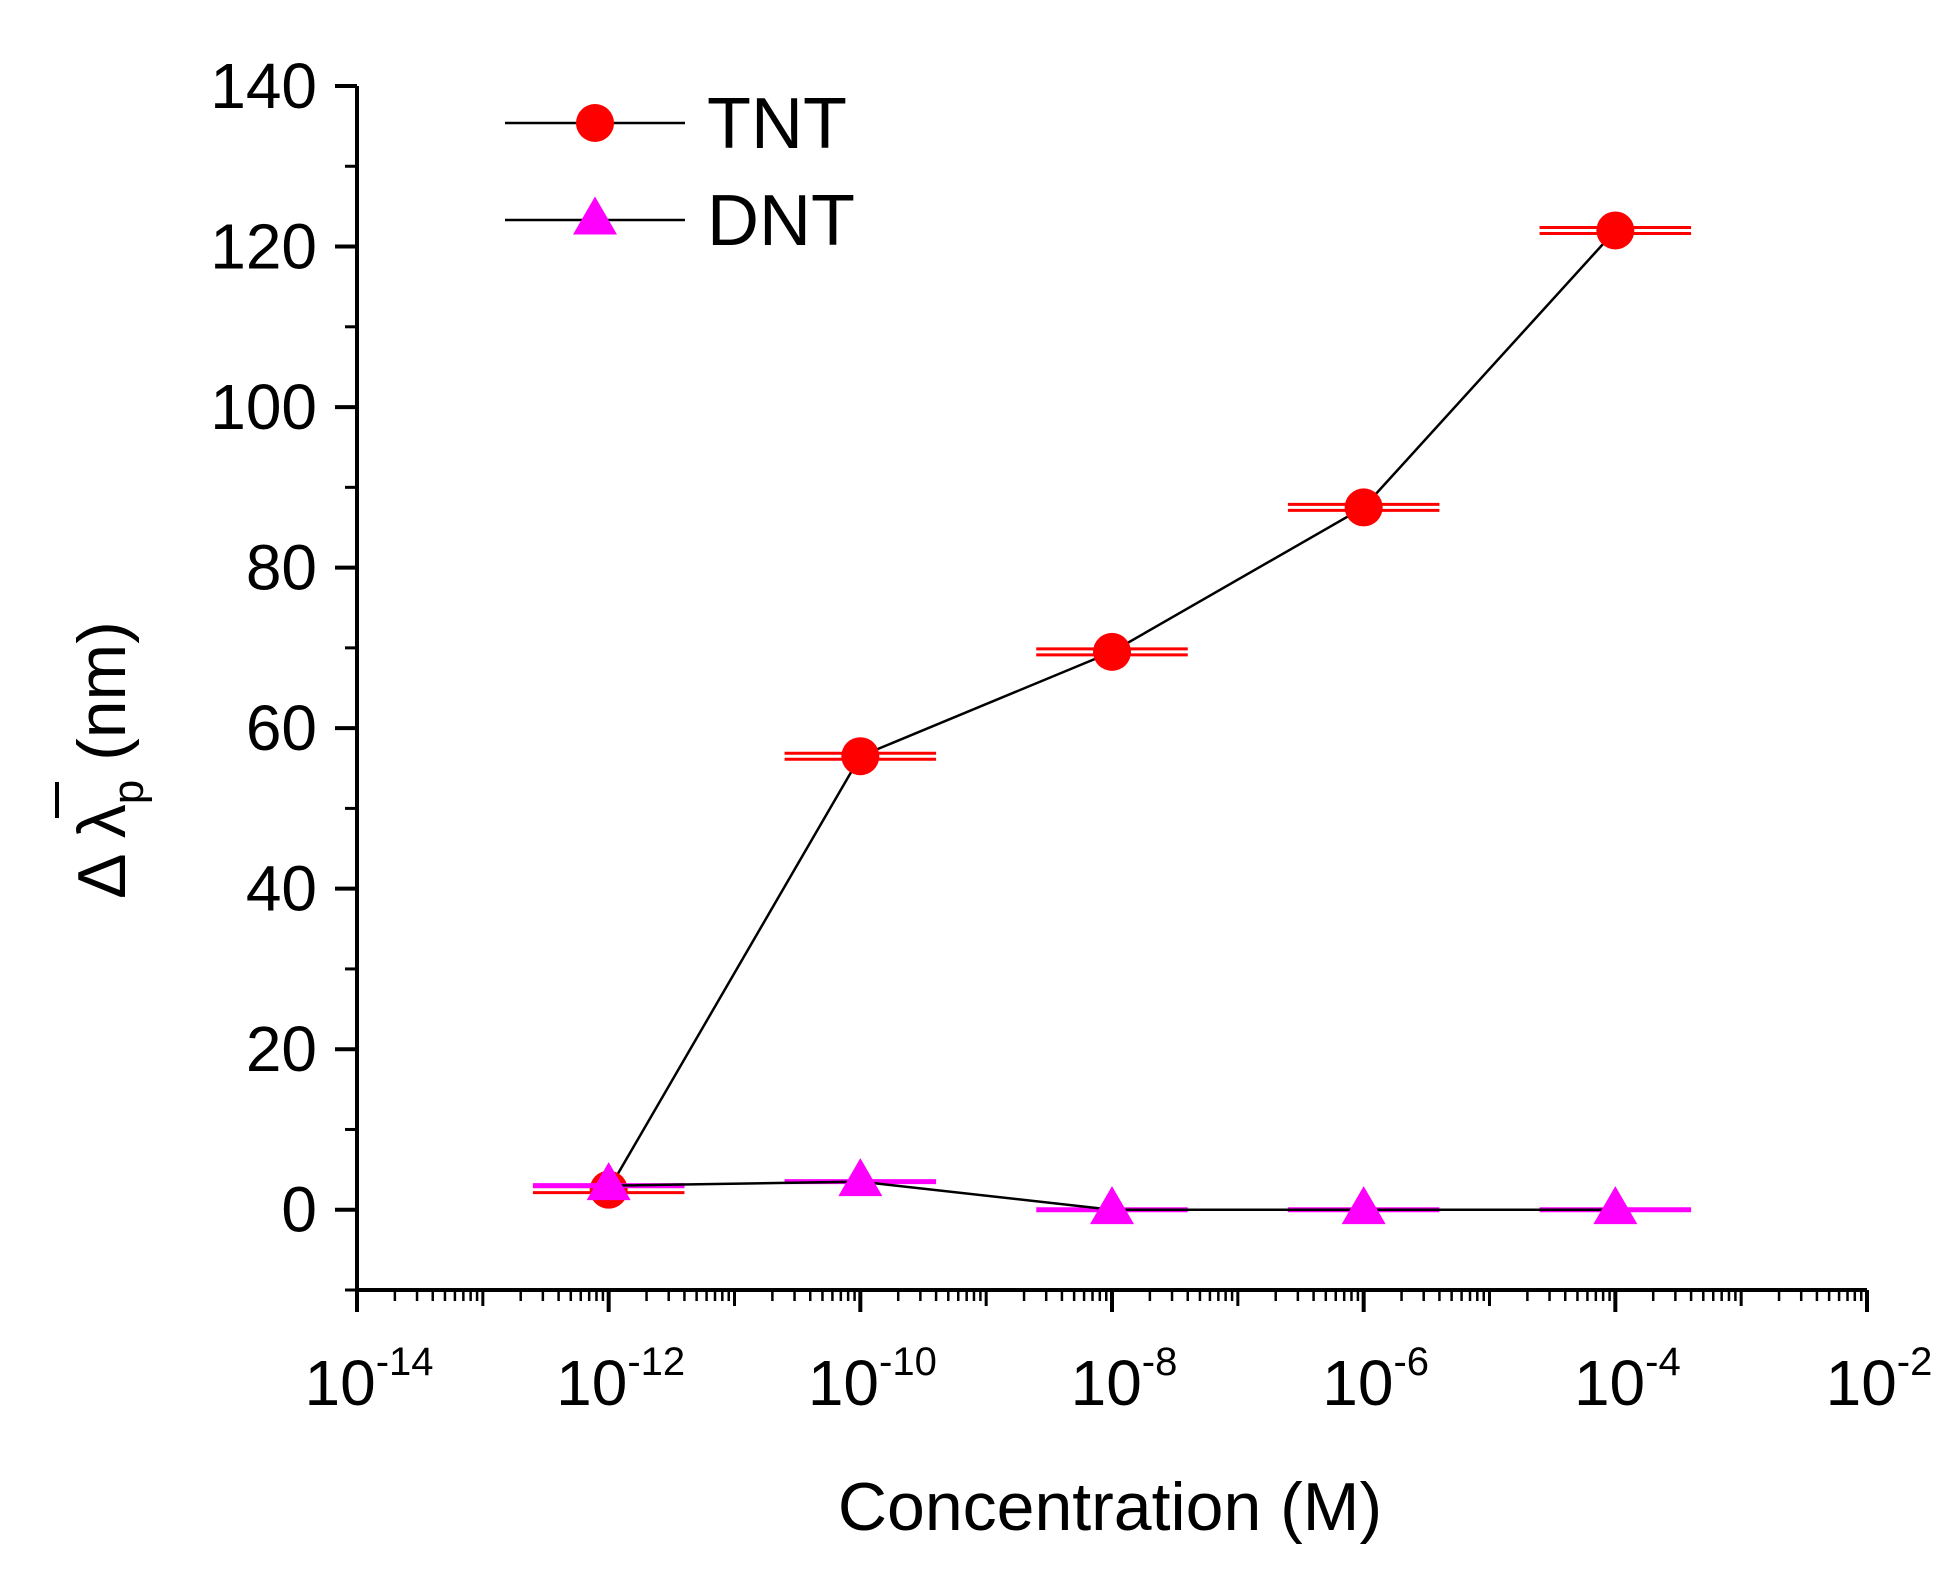  Describe the element at coordinates (405, 1362) in the screenshot. I see `x-tick-exponent: -14` at that location.